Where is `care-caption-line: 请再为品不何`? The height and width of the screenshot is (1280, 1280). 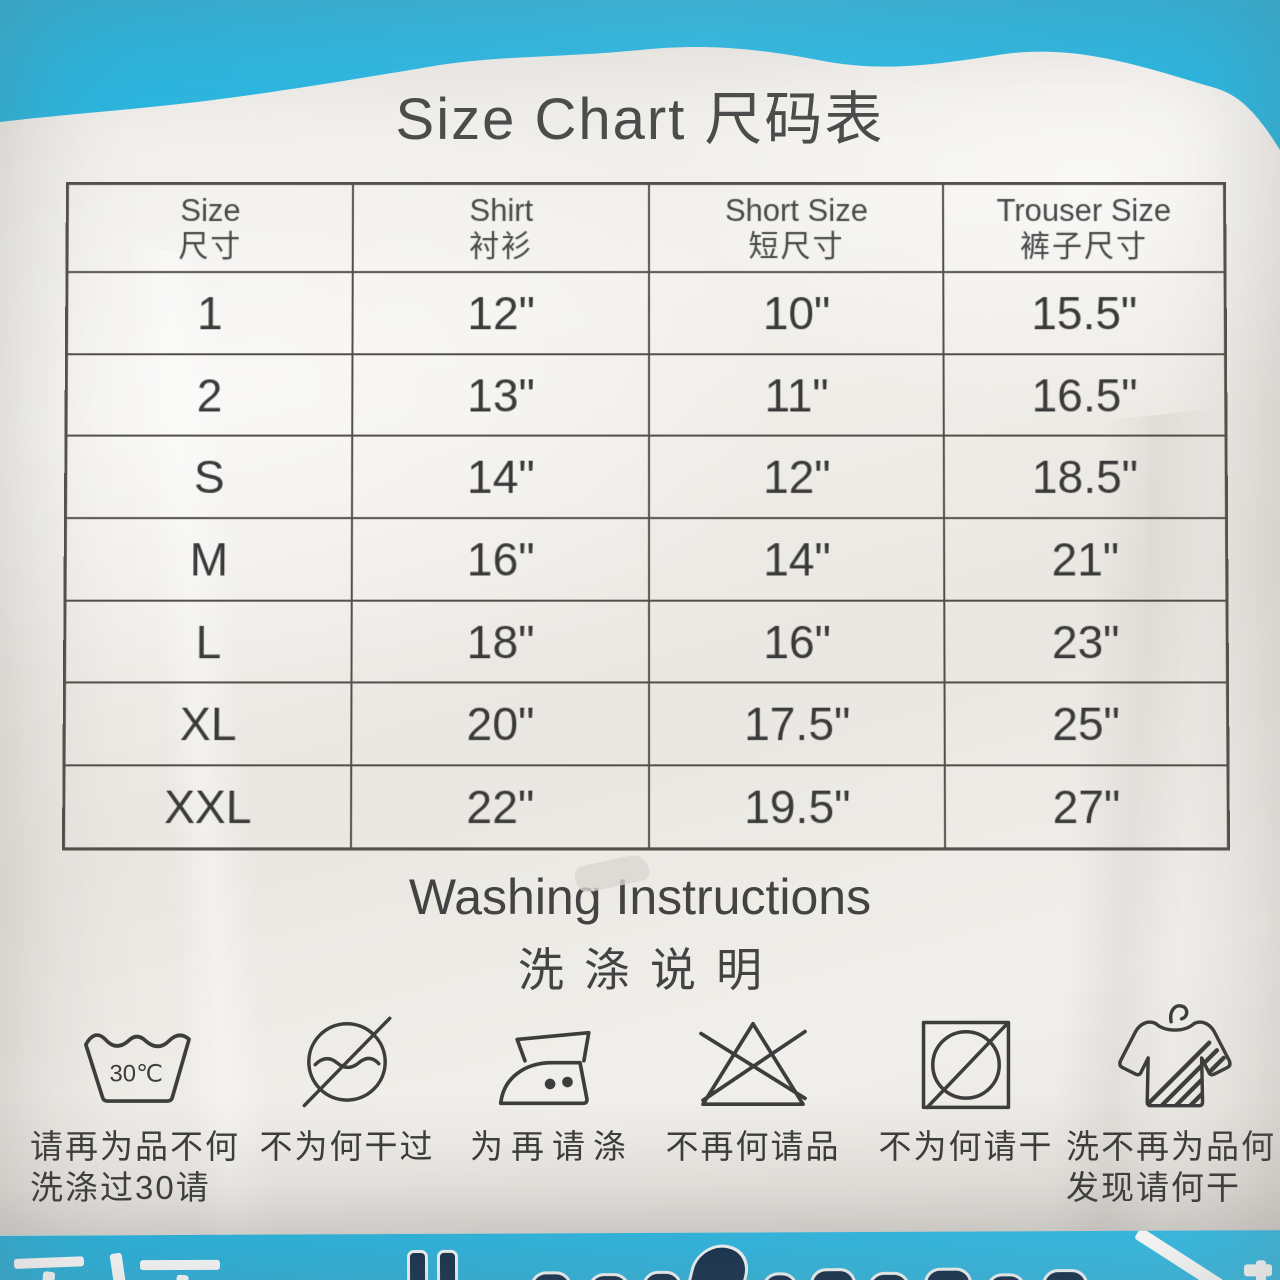 care-caption-line: 请再为品不何 is located at coordinates (135, 1146).